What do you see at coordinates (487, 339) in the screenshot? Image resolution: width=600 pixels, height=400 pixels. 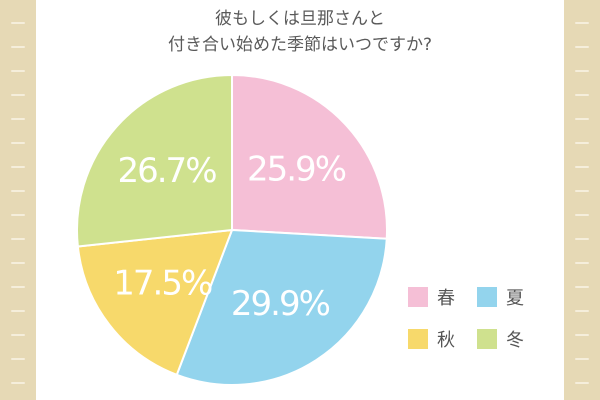 I see `legend-swatch-winter` at bounding box center [487, 339].